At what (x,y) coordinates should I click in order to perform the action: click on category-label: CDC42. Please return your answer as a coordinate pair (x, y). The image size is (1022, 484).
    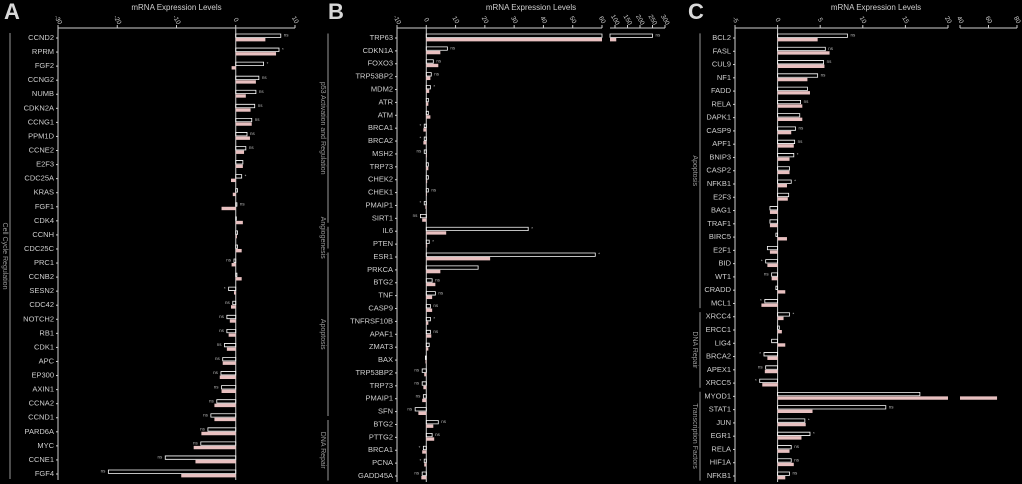
    Looking at the image, I should click on (41, 304).